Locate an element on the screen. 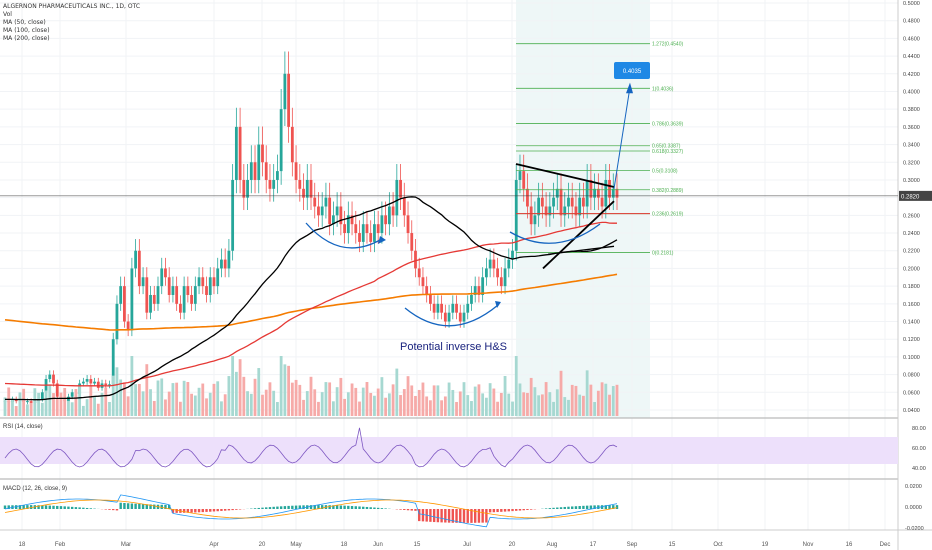 The image size is (932, 550). legend-title: ALGERNON PHARMACEUTICALS INC., 1D, OTC is located at coordinates (72, 6).